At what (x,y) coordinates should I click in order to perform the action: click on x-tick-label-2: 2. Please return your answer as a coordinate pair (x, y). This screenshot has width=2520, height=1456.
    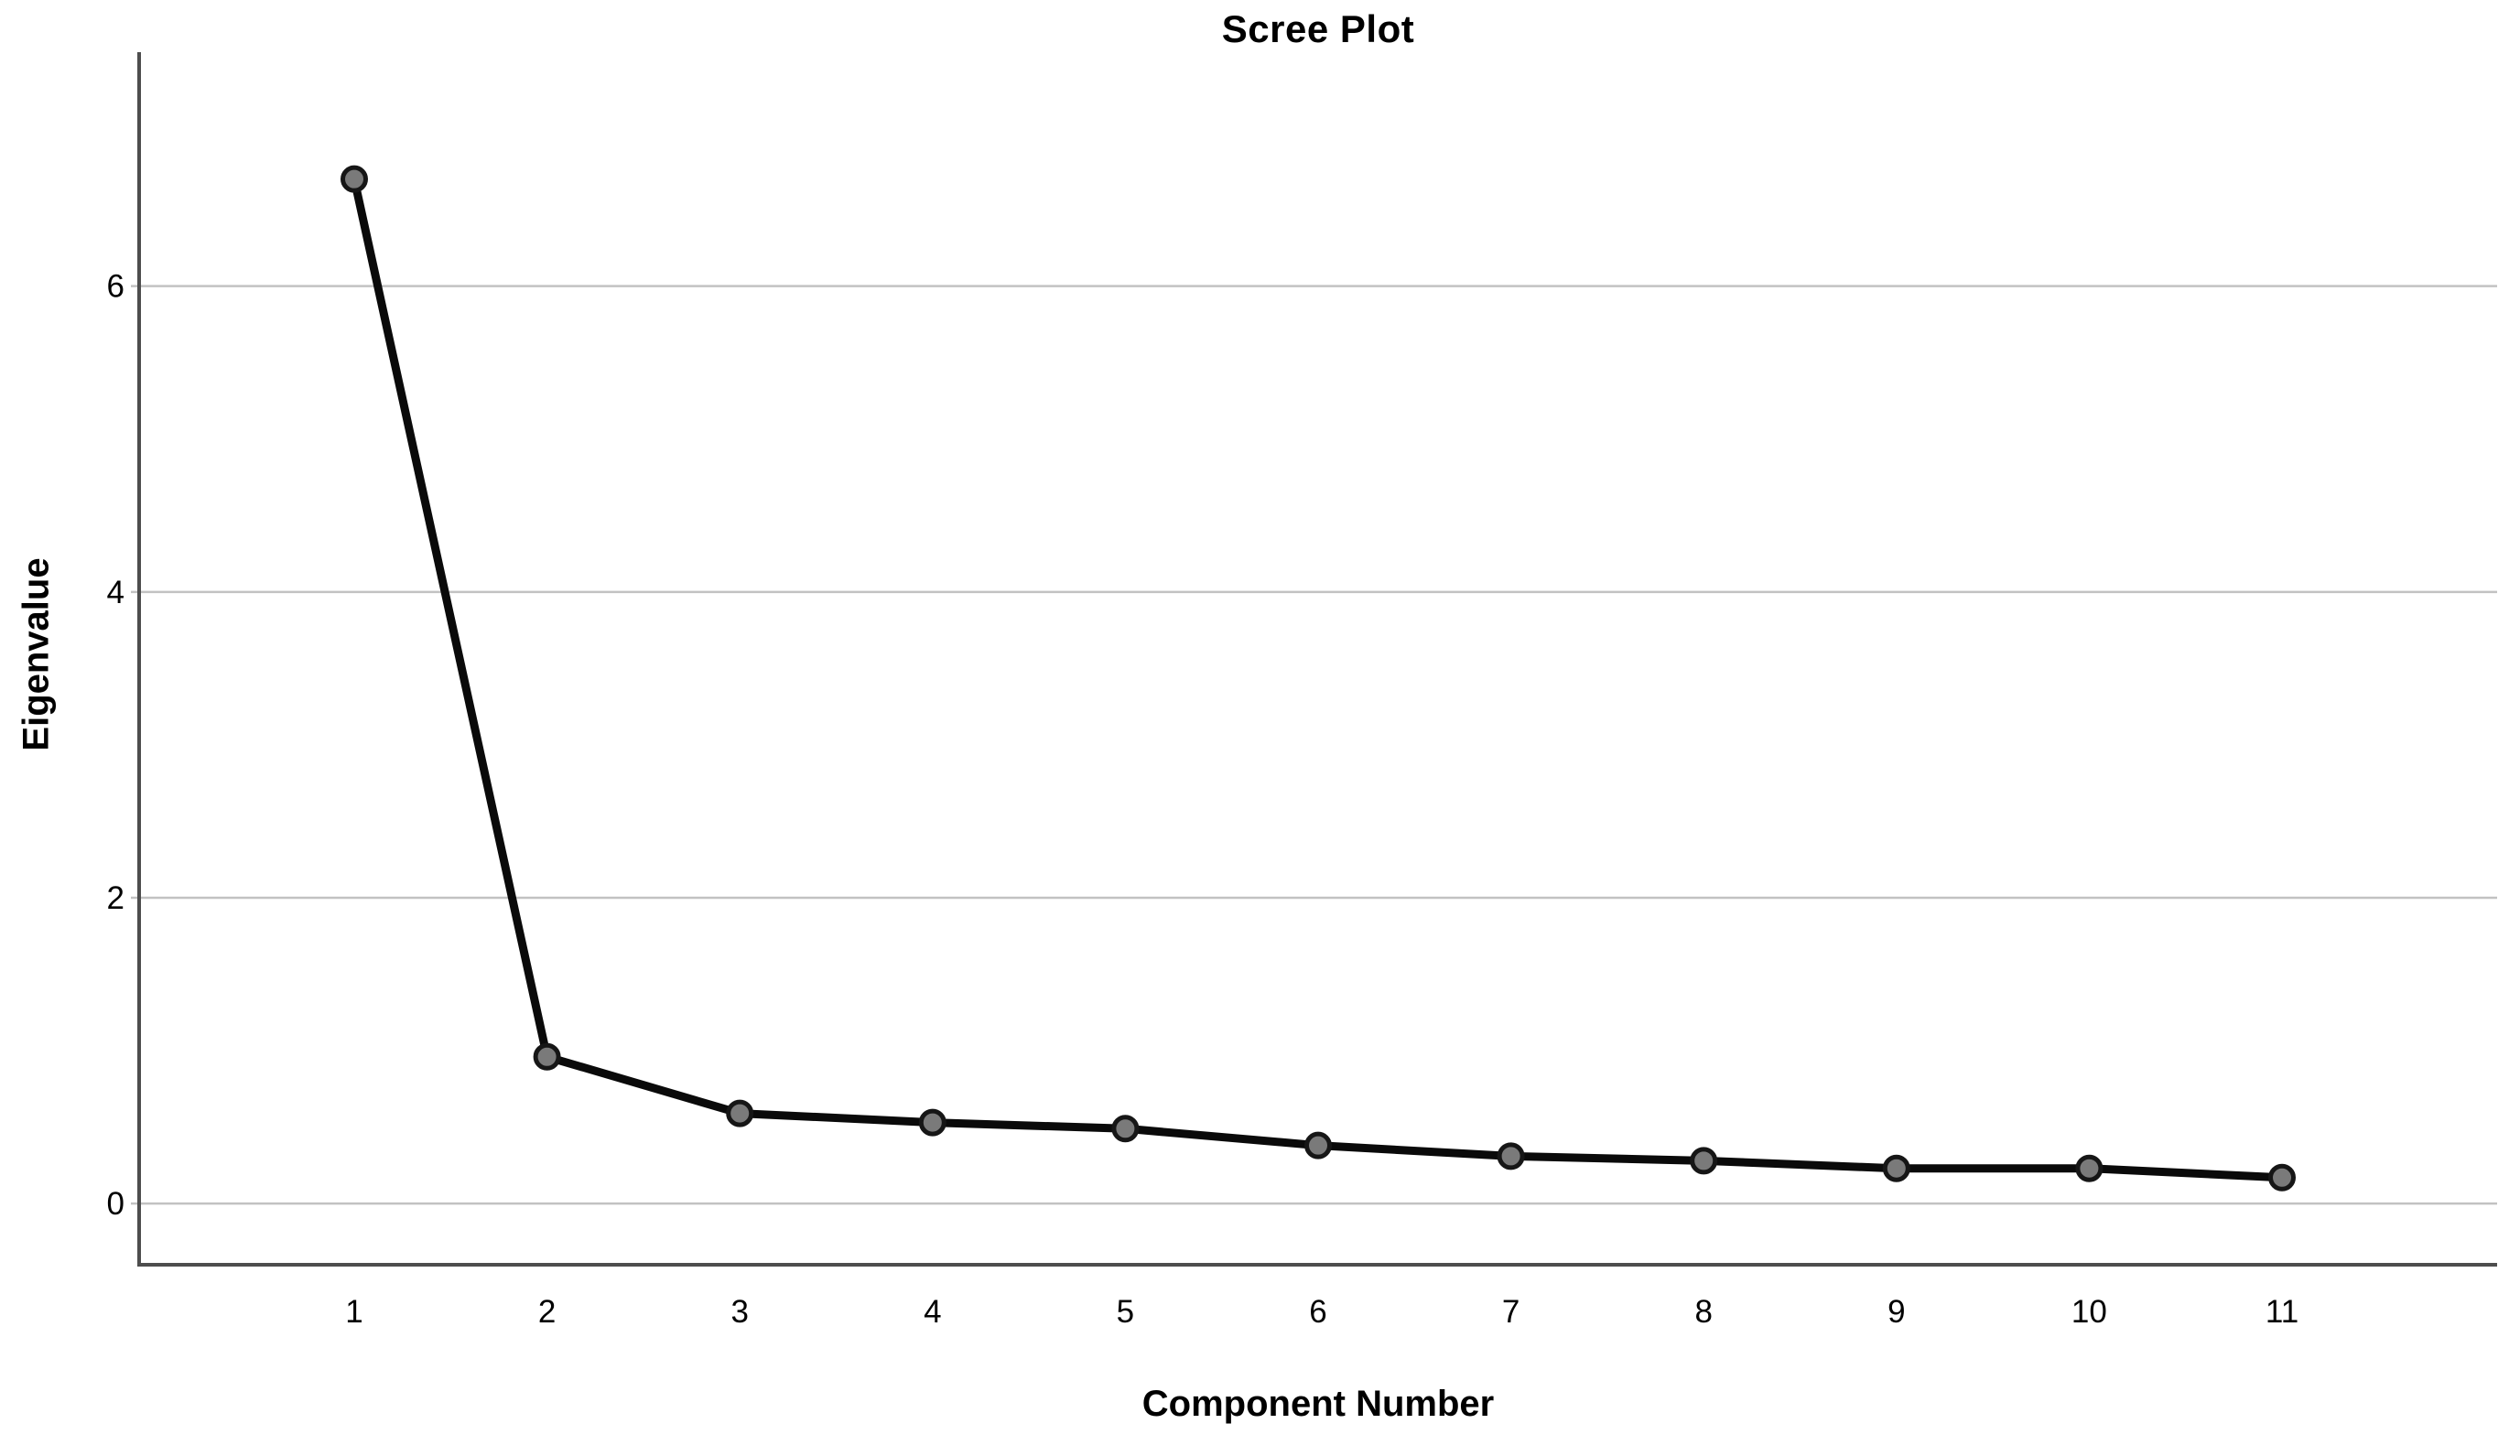
    Looking at the image, I should click on (547, 1312).